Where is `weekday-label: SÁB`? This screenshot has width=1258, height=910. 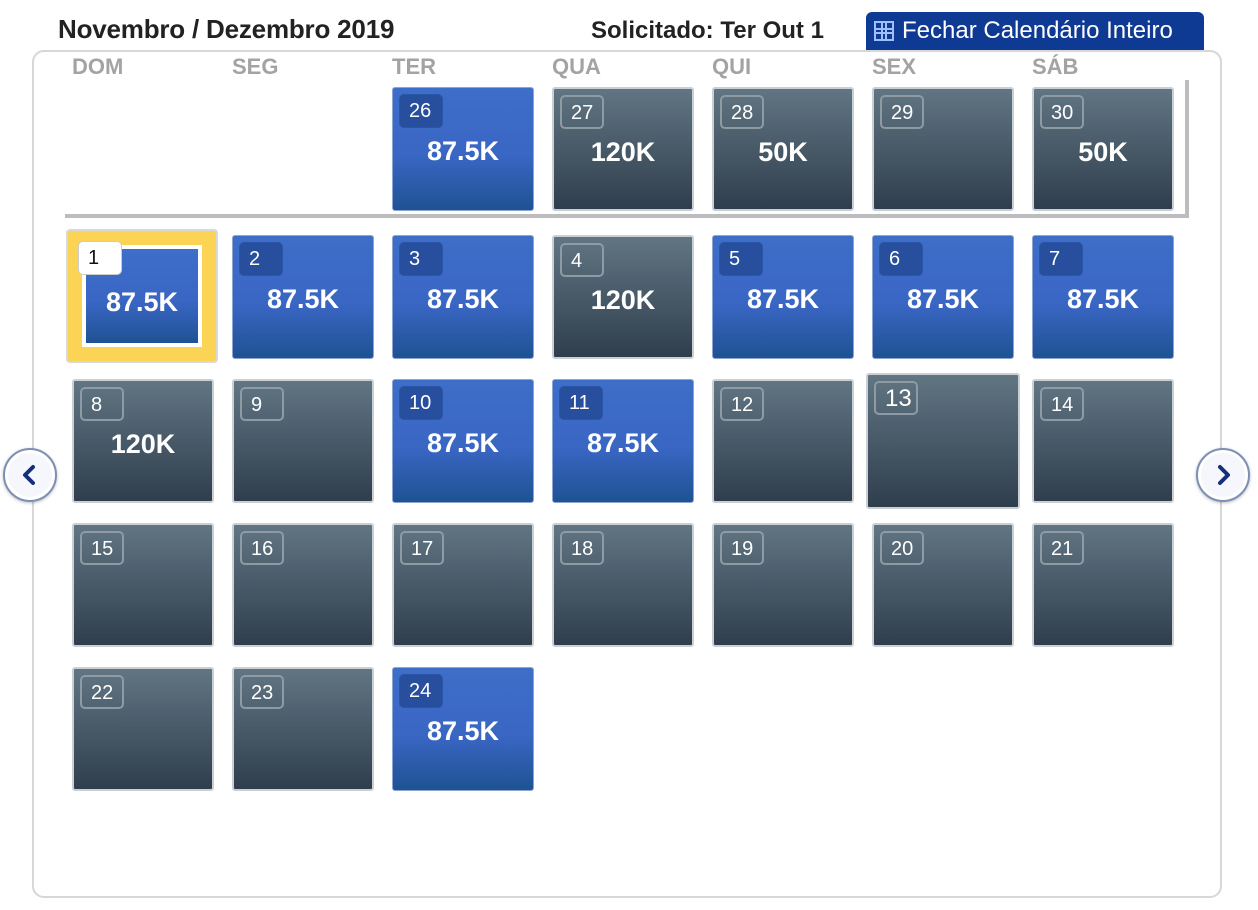 weekday-label: SÁB is located at coordinates (1055, 66).